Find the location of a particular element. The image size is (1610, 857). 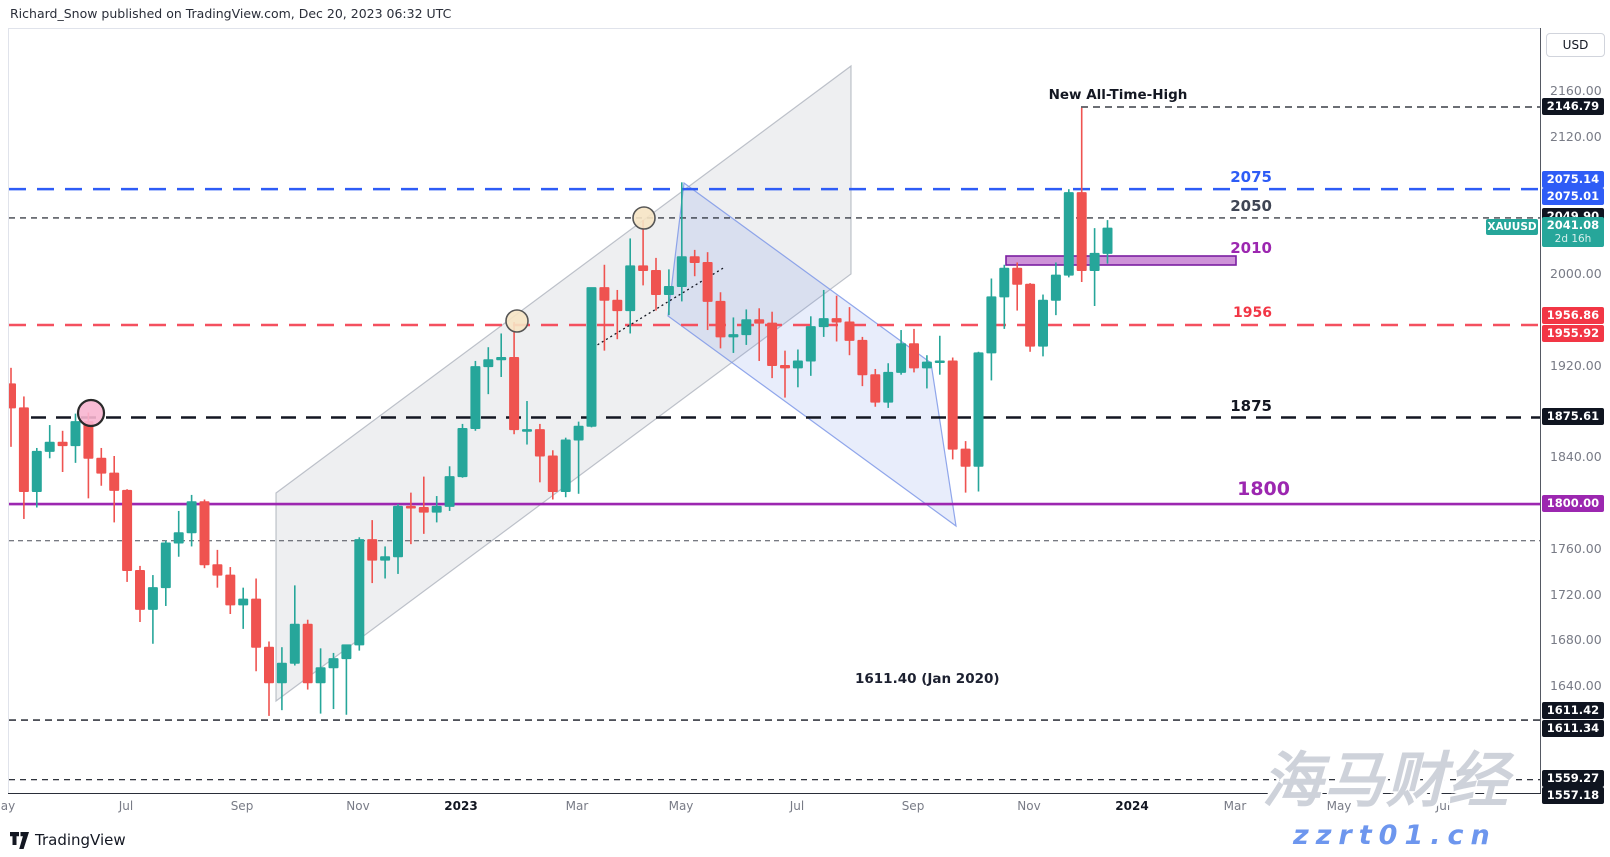

watermark-chinese: 海马财经 is located at coordinates (1386, 781).